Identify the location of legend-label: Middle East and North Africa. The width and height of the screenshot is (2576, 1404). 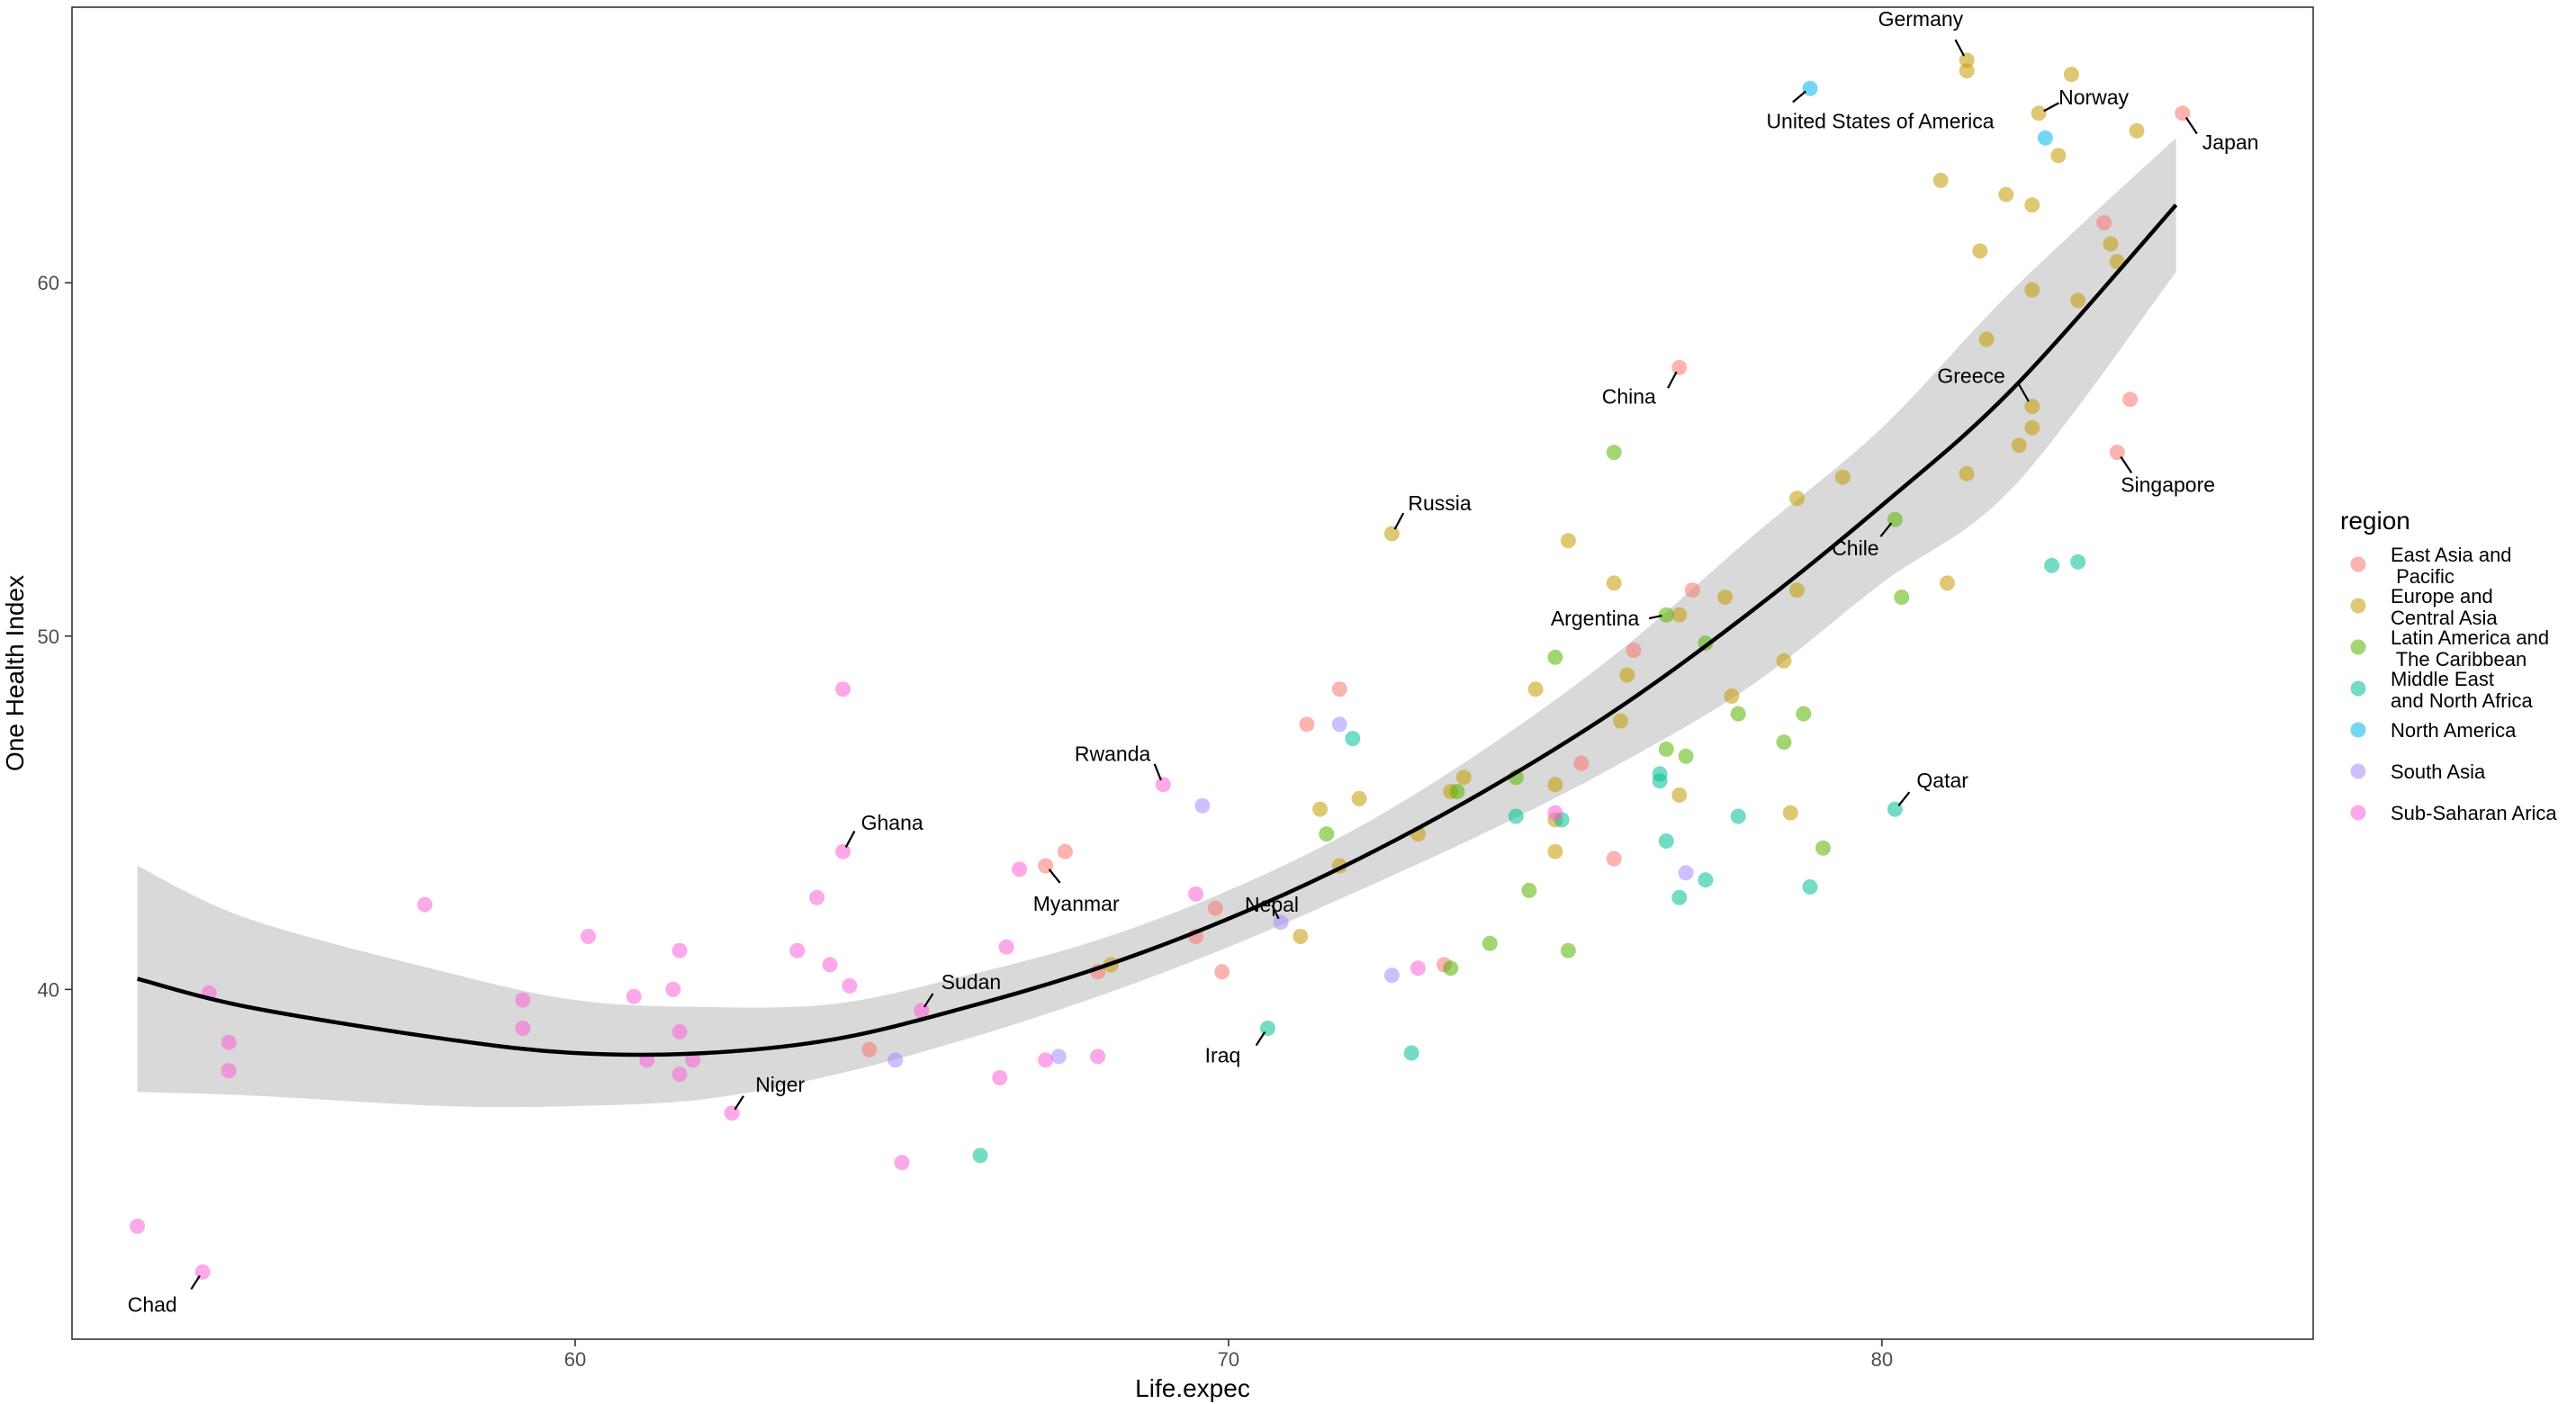
(2462, 690).